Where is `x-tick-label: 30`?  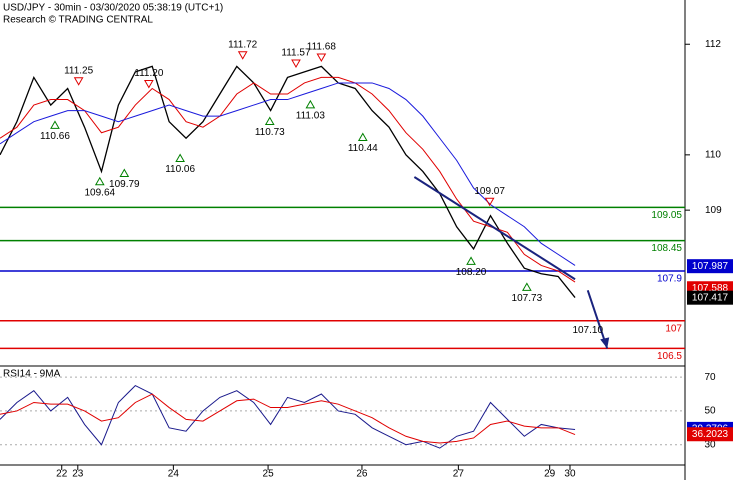 x-tick-label: 30 is located at coordinates (570, 474).